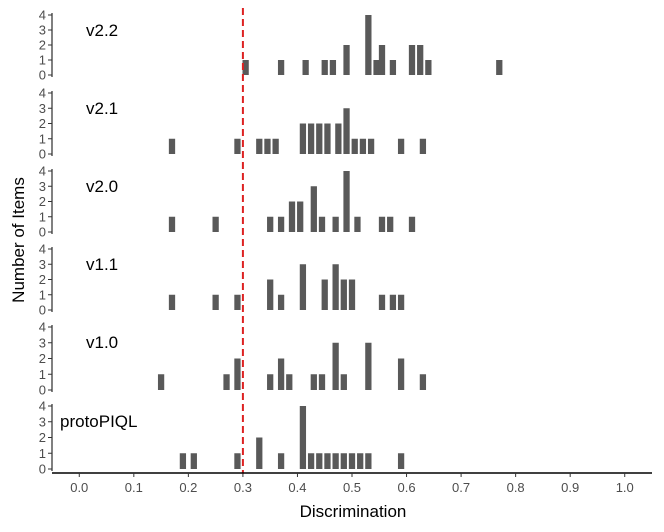 This screenshot has width=664, height=532. I want to click on panel-label: protoPIQL, so click(99, 421).